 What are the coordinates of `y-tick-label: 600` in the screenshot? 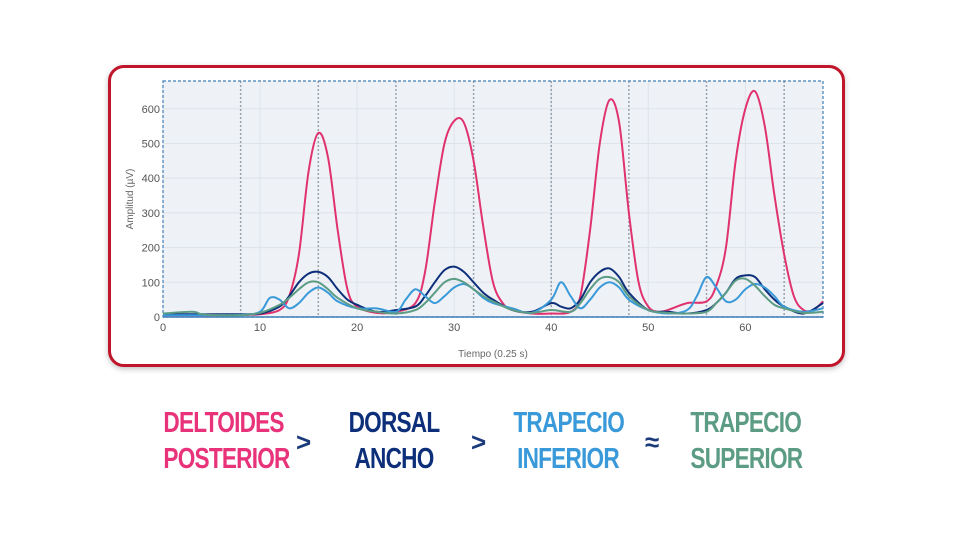 It's located at (151, 110).